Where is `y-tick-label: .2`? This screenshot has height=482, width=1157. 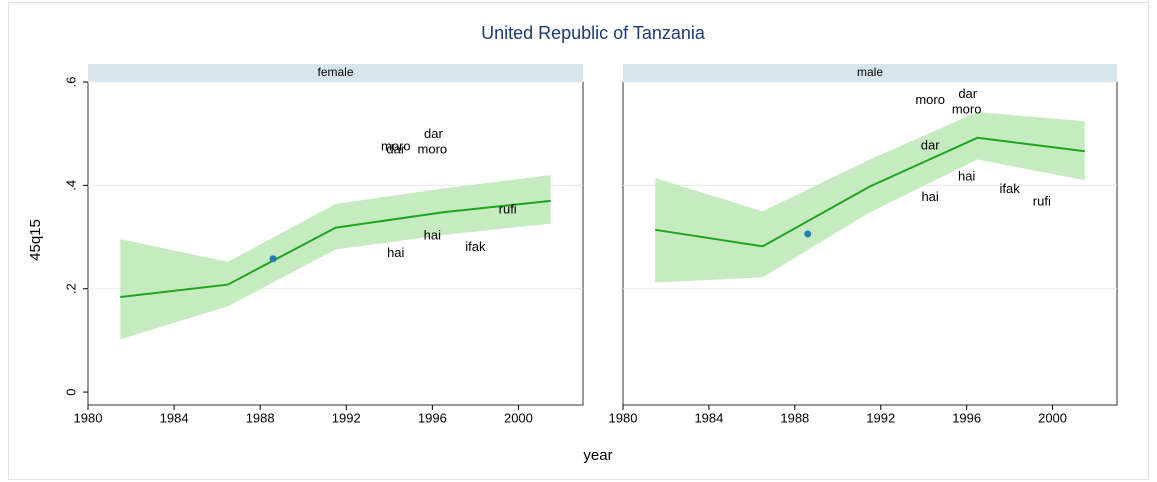
y-tick-label: .2 is located at coordinates (70, 288).